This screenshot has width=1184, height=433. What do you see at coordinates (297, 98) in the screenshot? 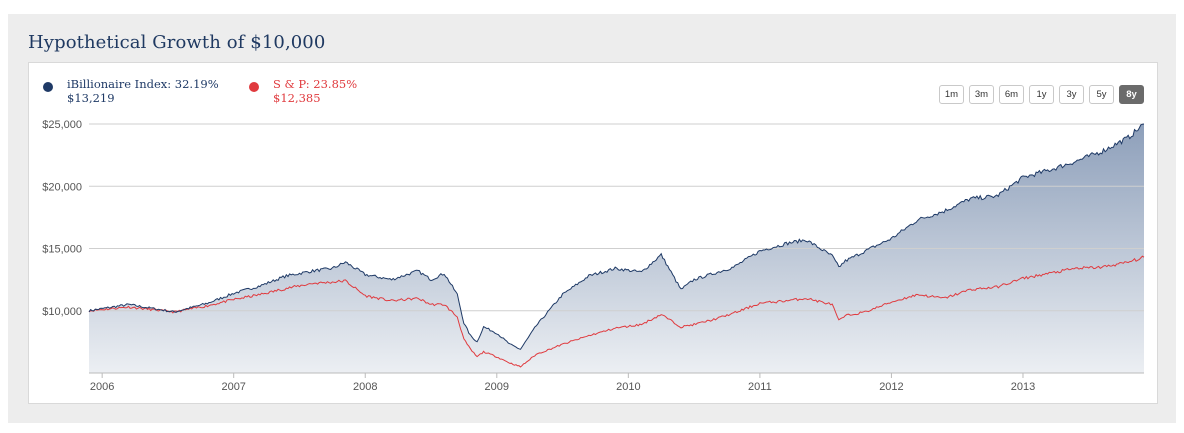
I see `legend-value: $12,385` at bounding box center [297, 98].